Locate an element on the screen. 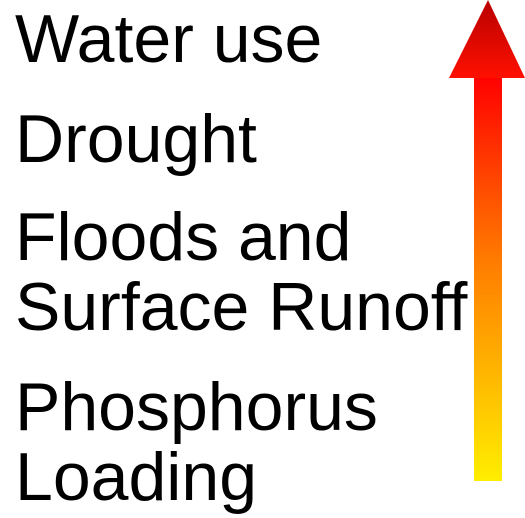 The height and width of the screenshot is (518, 525). label-line: Surface Runoff is located at coordinates (241, 307).